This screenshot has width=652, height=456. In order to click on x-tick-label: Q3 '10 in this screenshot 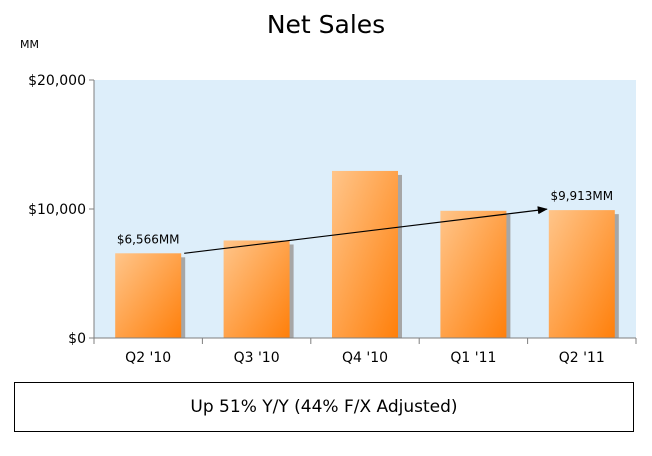, I will do `click(257, 358)`.